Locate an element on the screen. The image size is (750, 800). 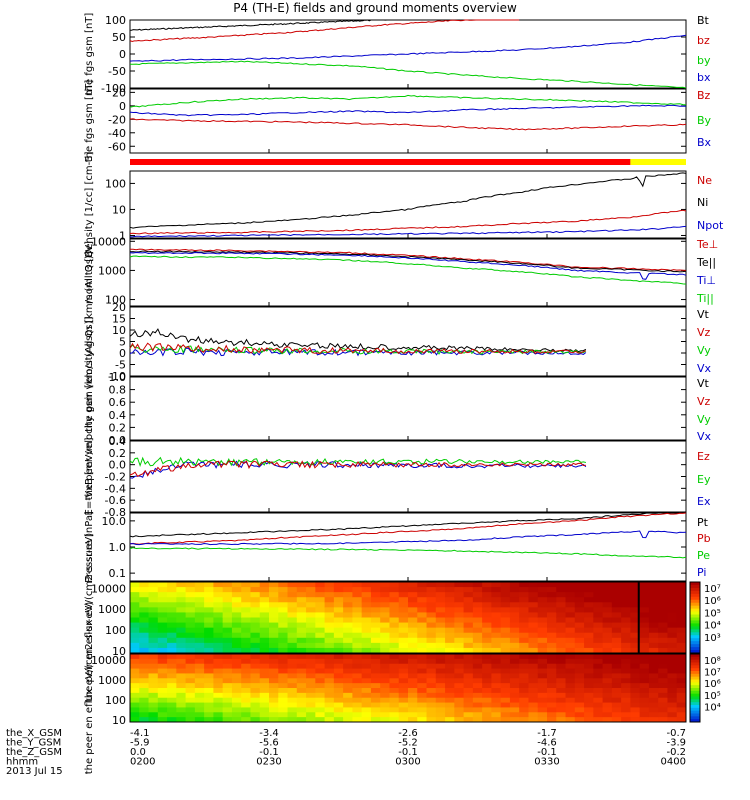
series-line is located at coordinates (408, 538).